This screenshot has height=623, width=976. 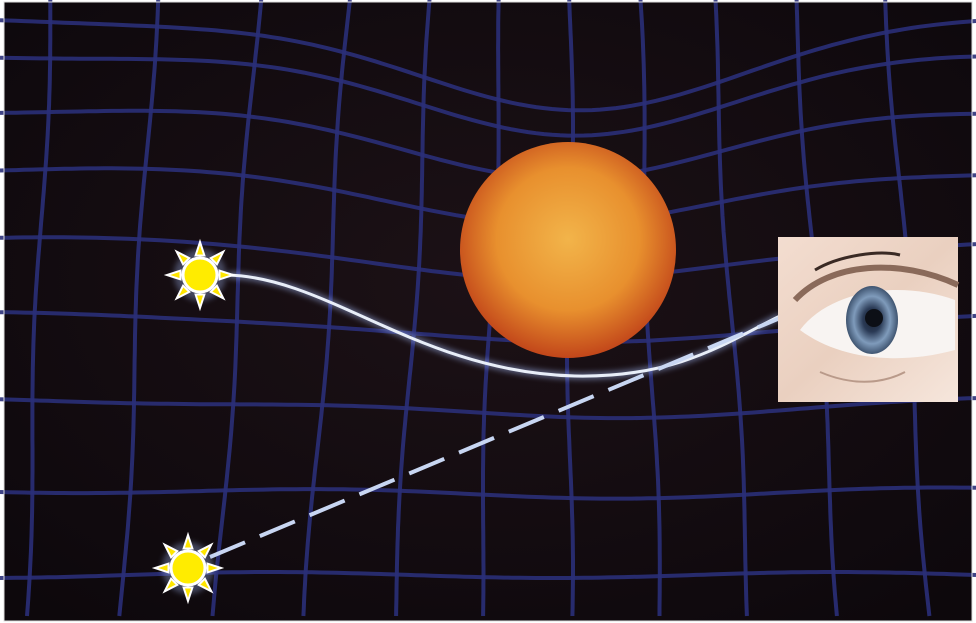 I want to click on eye-pupil, so click(x=874, y=318).